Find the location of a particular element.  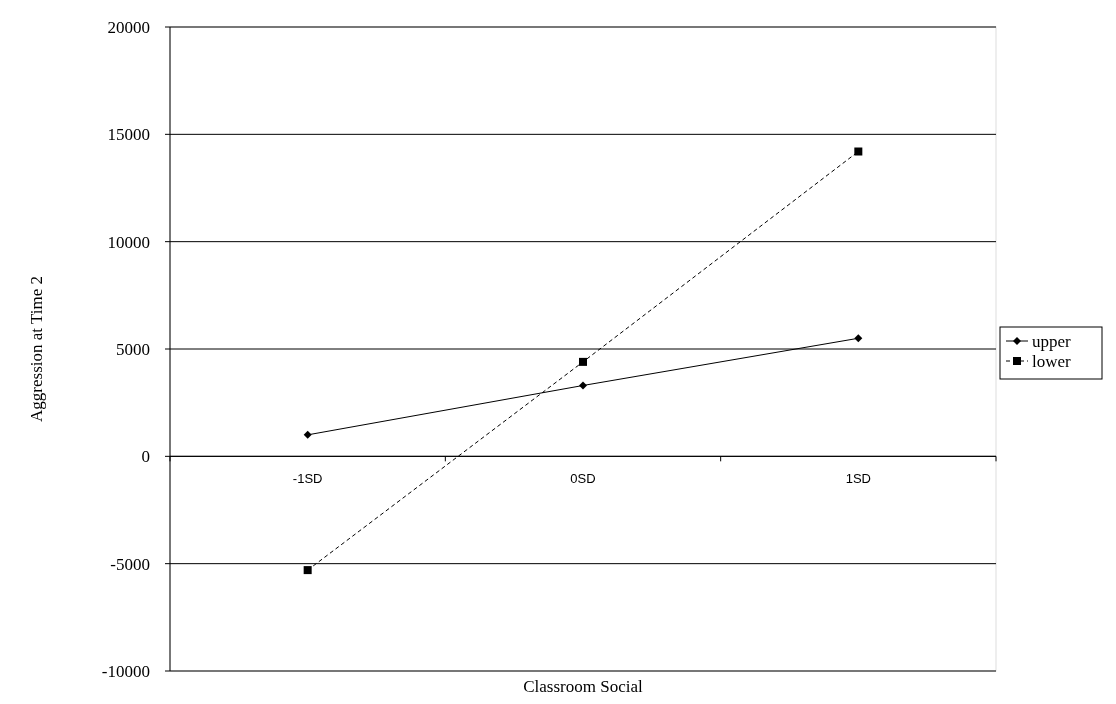

x-tick-label: 0SD is located at coordinates (583, 479).